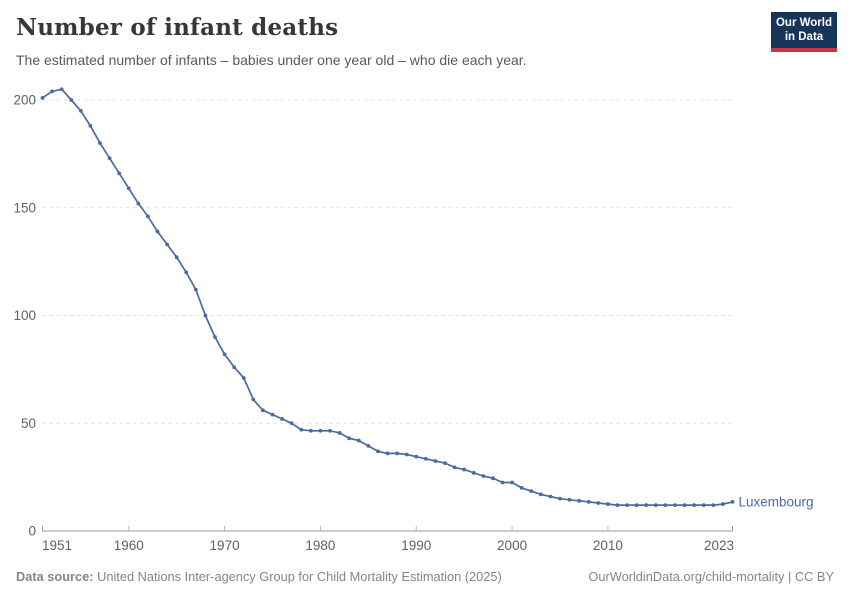  Describe the element at coordinates (55, 576) in the screenshot. I see `data-source-label: Data source:` at that location.